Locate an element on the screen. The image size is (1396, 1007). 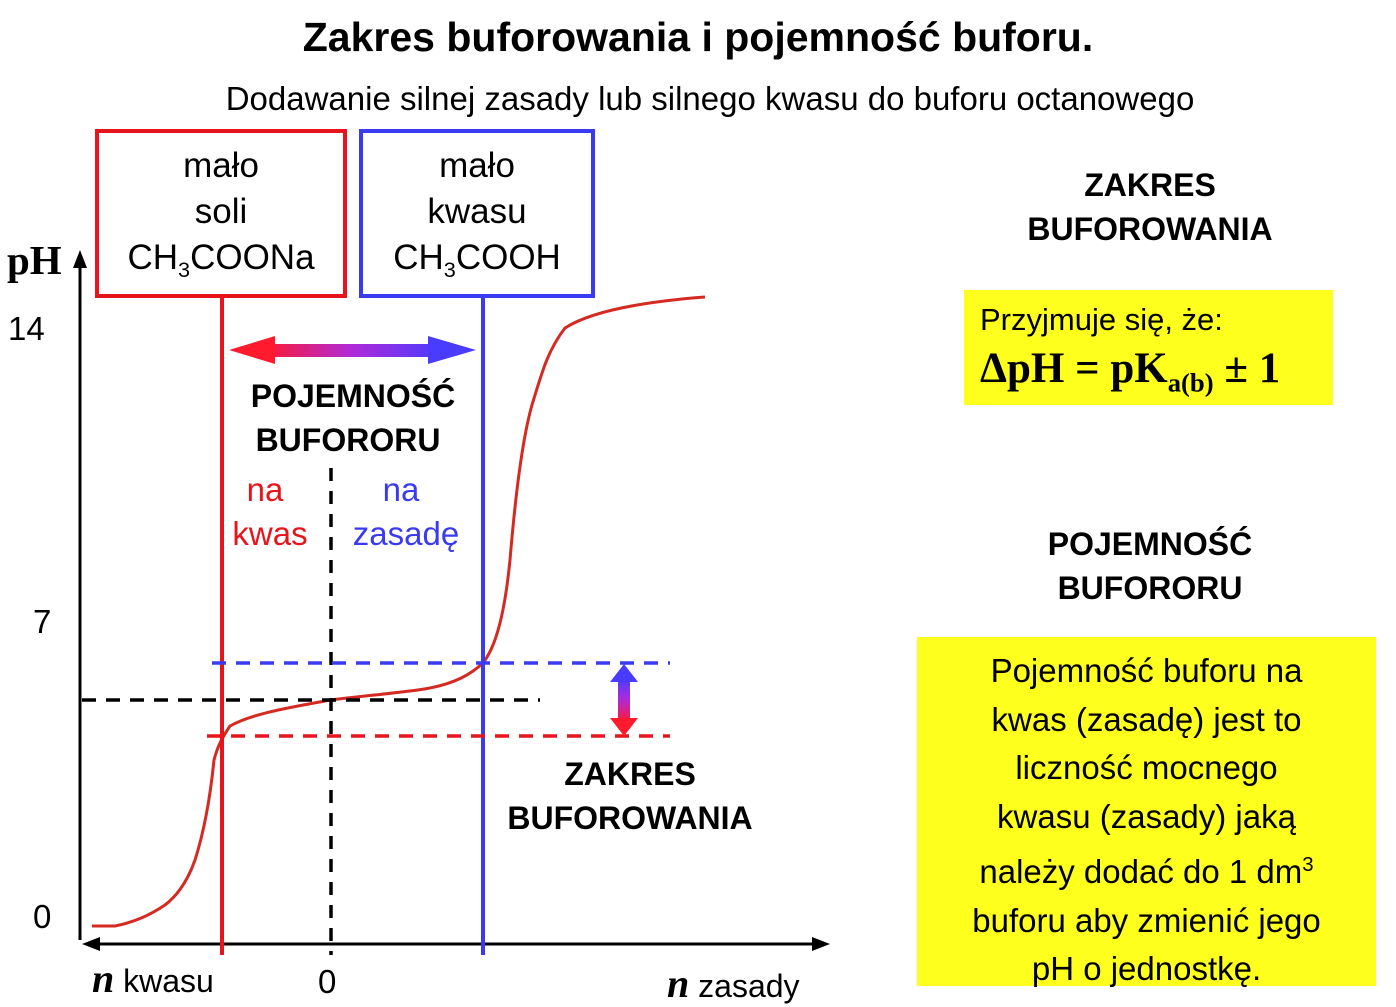
range-heading-line1: ZAKRES is located at coordinates (1150, 185).